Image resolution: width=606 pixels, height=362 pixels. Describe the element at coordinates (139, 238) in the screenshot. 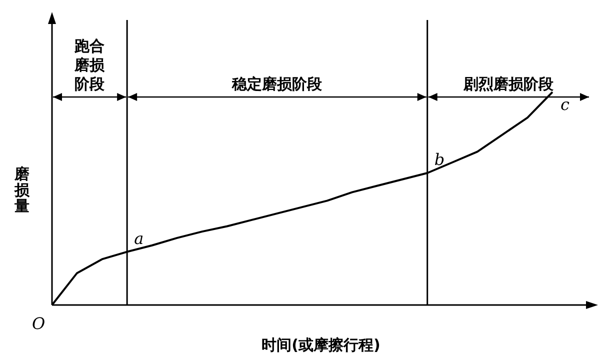

I see `annotation: a` at that location.